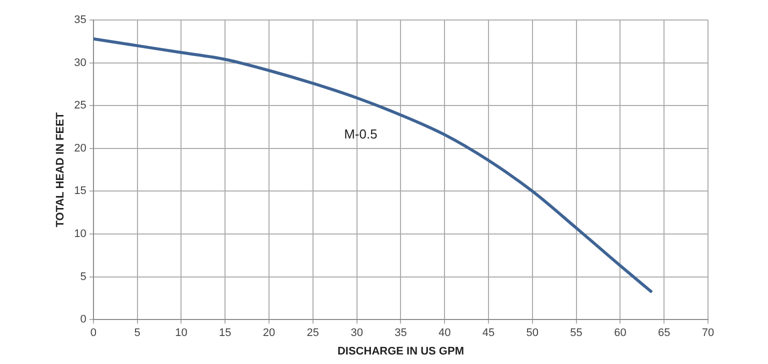 The image size is (768, 364). What do you see at coordinates (83, 320) in the screenshot?
I see `y-tick-label: 0` at bounding box center [83, 320].